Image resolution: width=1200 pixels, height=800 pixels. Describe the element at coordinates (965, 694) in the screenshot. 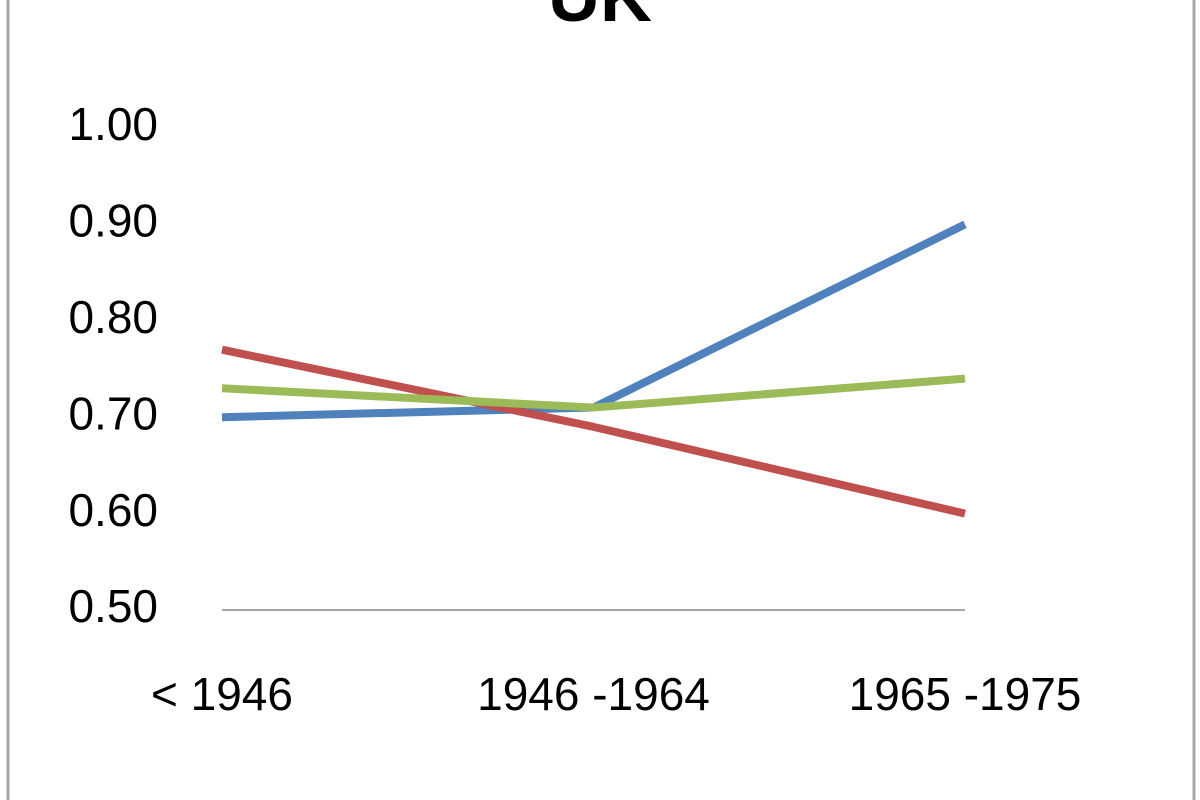

I see `x-tick-label: 1965 -1975` at that location.